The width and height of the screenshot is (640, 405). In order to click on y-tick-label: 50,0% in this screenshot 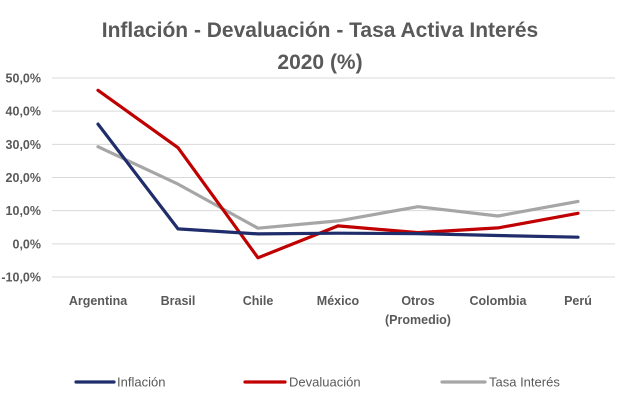, I will do `click(23, 79)`.